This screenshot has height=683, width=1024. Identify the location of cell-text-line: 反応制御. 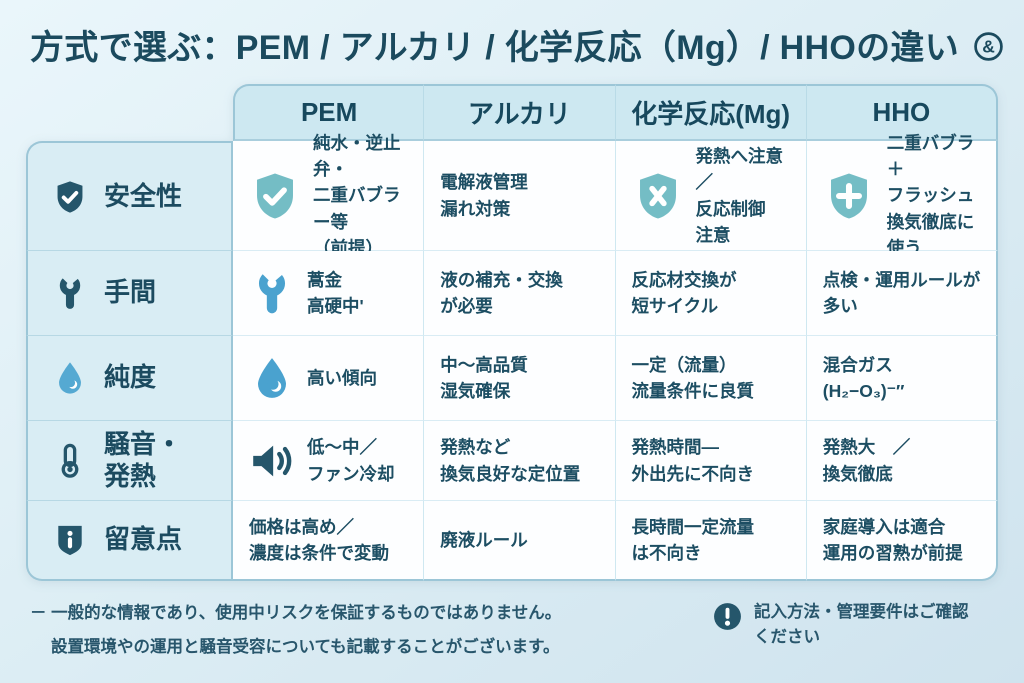
(730, 208).